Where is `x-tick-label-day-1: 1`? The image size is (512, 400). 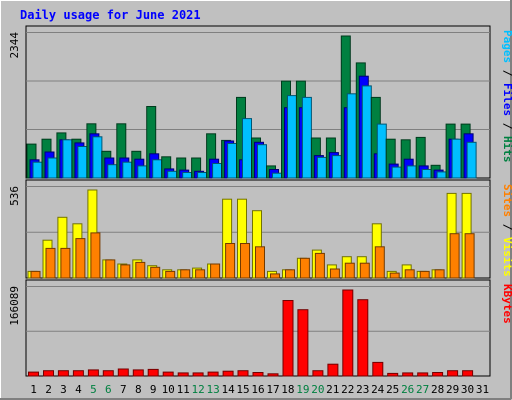
x-tick-label-day-1: 1 is located at coordinates (33, 389).